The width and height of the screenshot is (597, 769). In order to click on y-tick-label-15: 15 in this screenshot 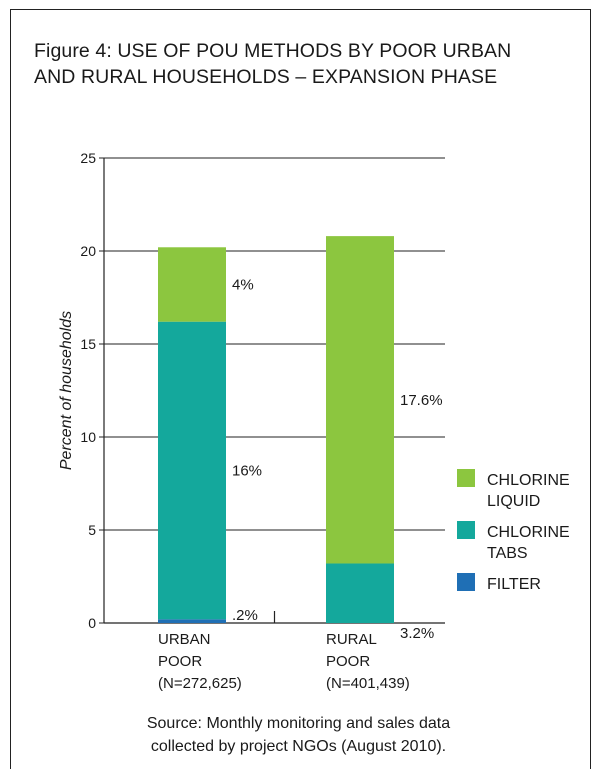, I will do `click(88, 344)`.